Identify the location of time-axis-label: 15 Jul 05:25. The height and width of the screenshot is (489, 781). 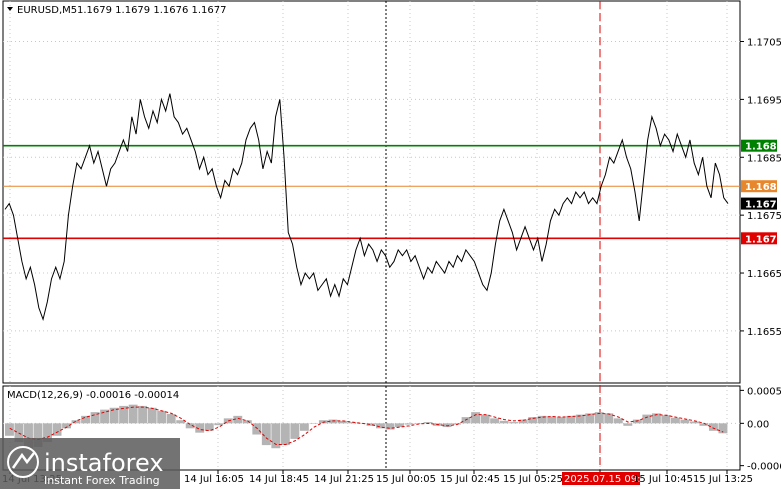
(533, 479).